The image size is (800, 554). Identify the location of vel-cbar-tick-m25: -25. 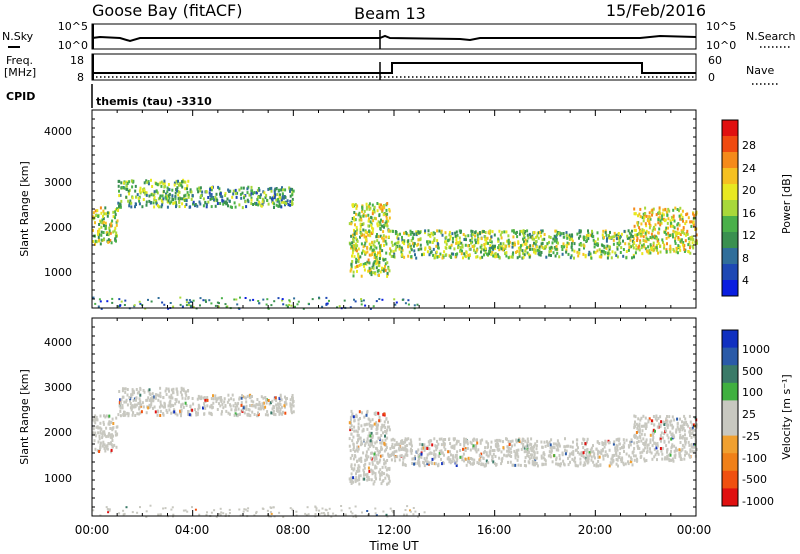
(751, 436).